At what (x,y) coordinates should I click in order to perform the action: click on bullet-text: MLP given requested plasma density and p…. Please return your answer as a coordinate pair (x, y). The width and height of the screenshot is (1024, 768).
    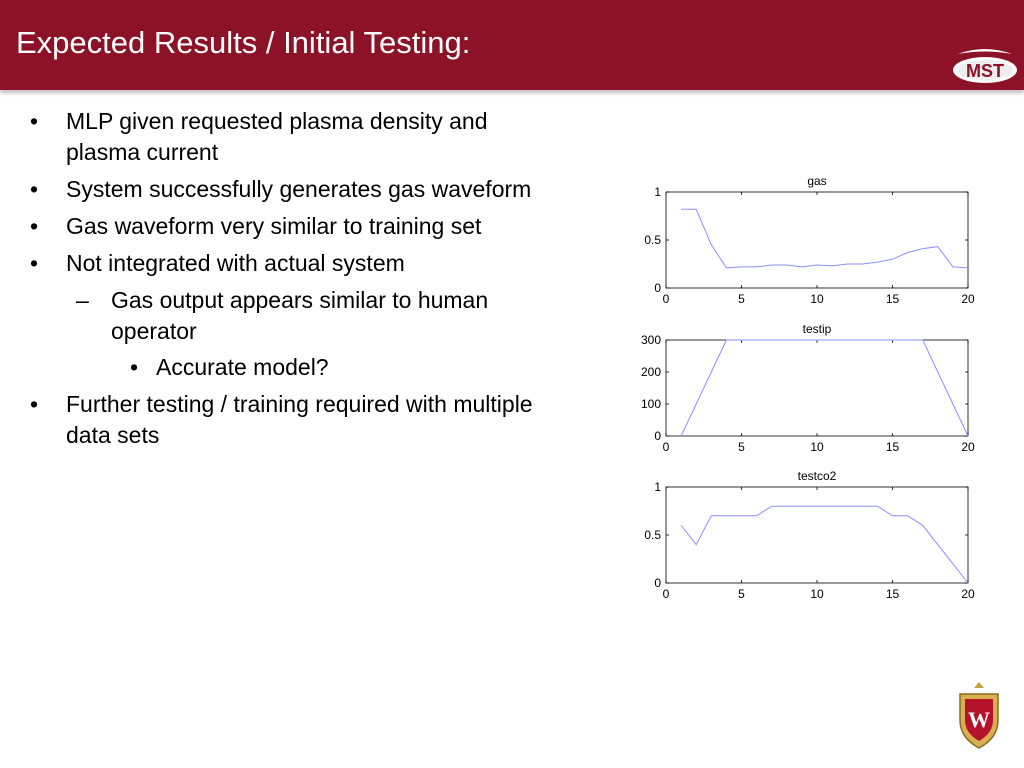
    Looking at the image, I should click on (277, 136).